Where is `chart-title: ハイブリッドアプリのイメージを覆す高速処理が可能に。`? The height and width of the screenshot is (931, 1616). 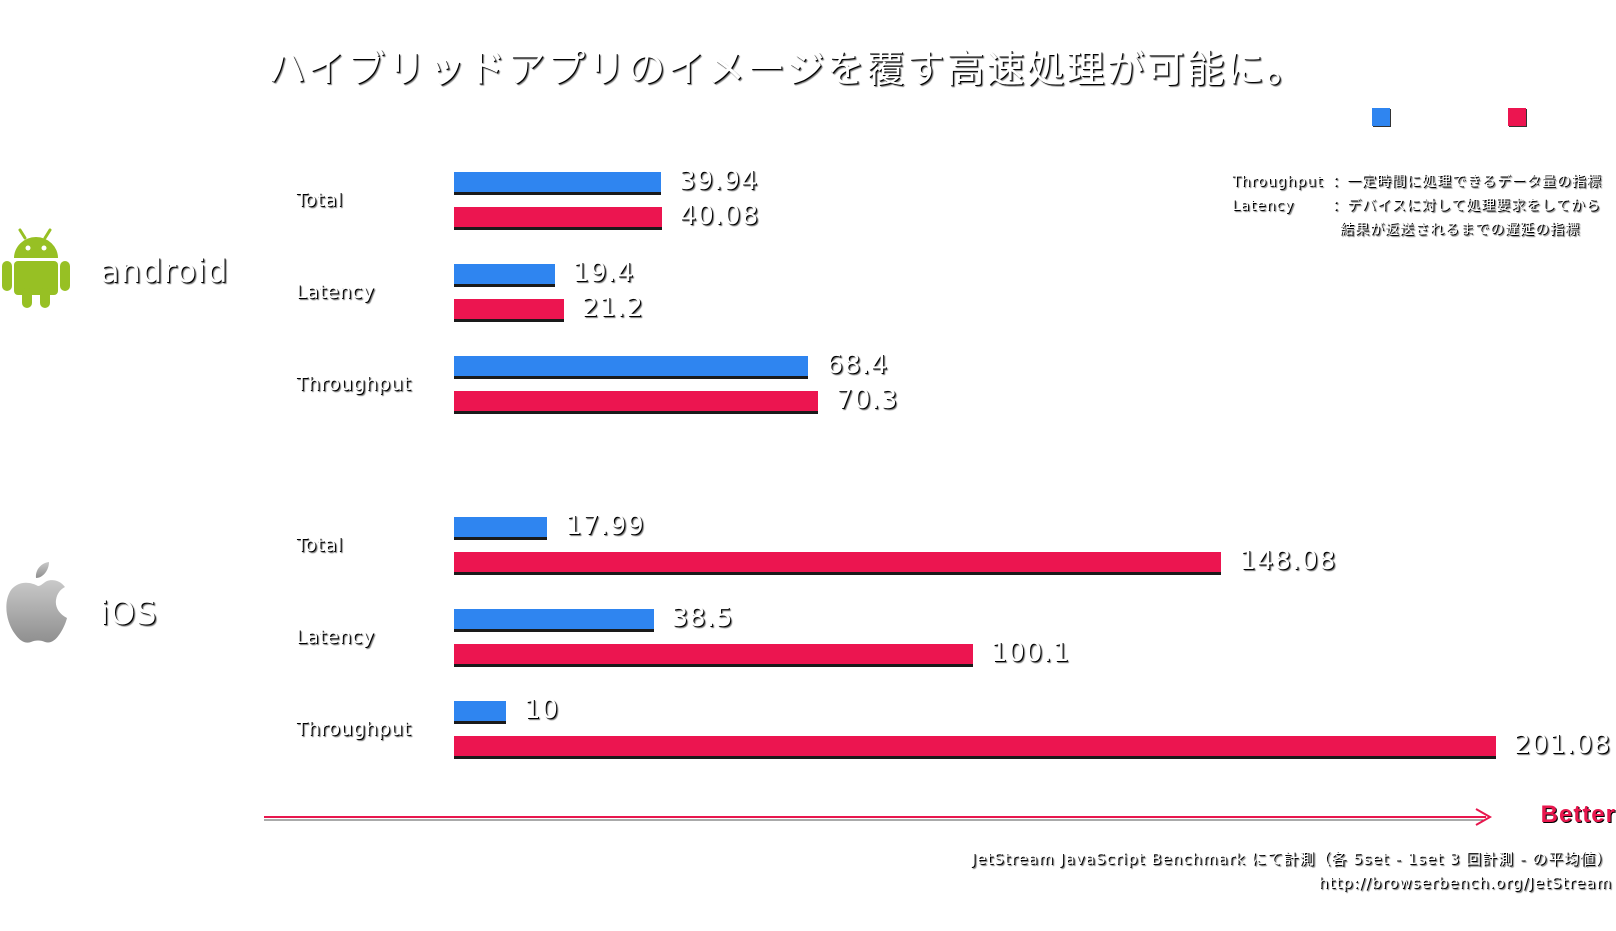
chart-title: ハイブリッドアプリのイメージを覆す高速処理が可能に。 is located at coordinates (787, 69).